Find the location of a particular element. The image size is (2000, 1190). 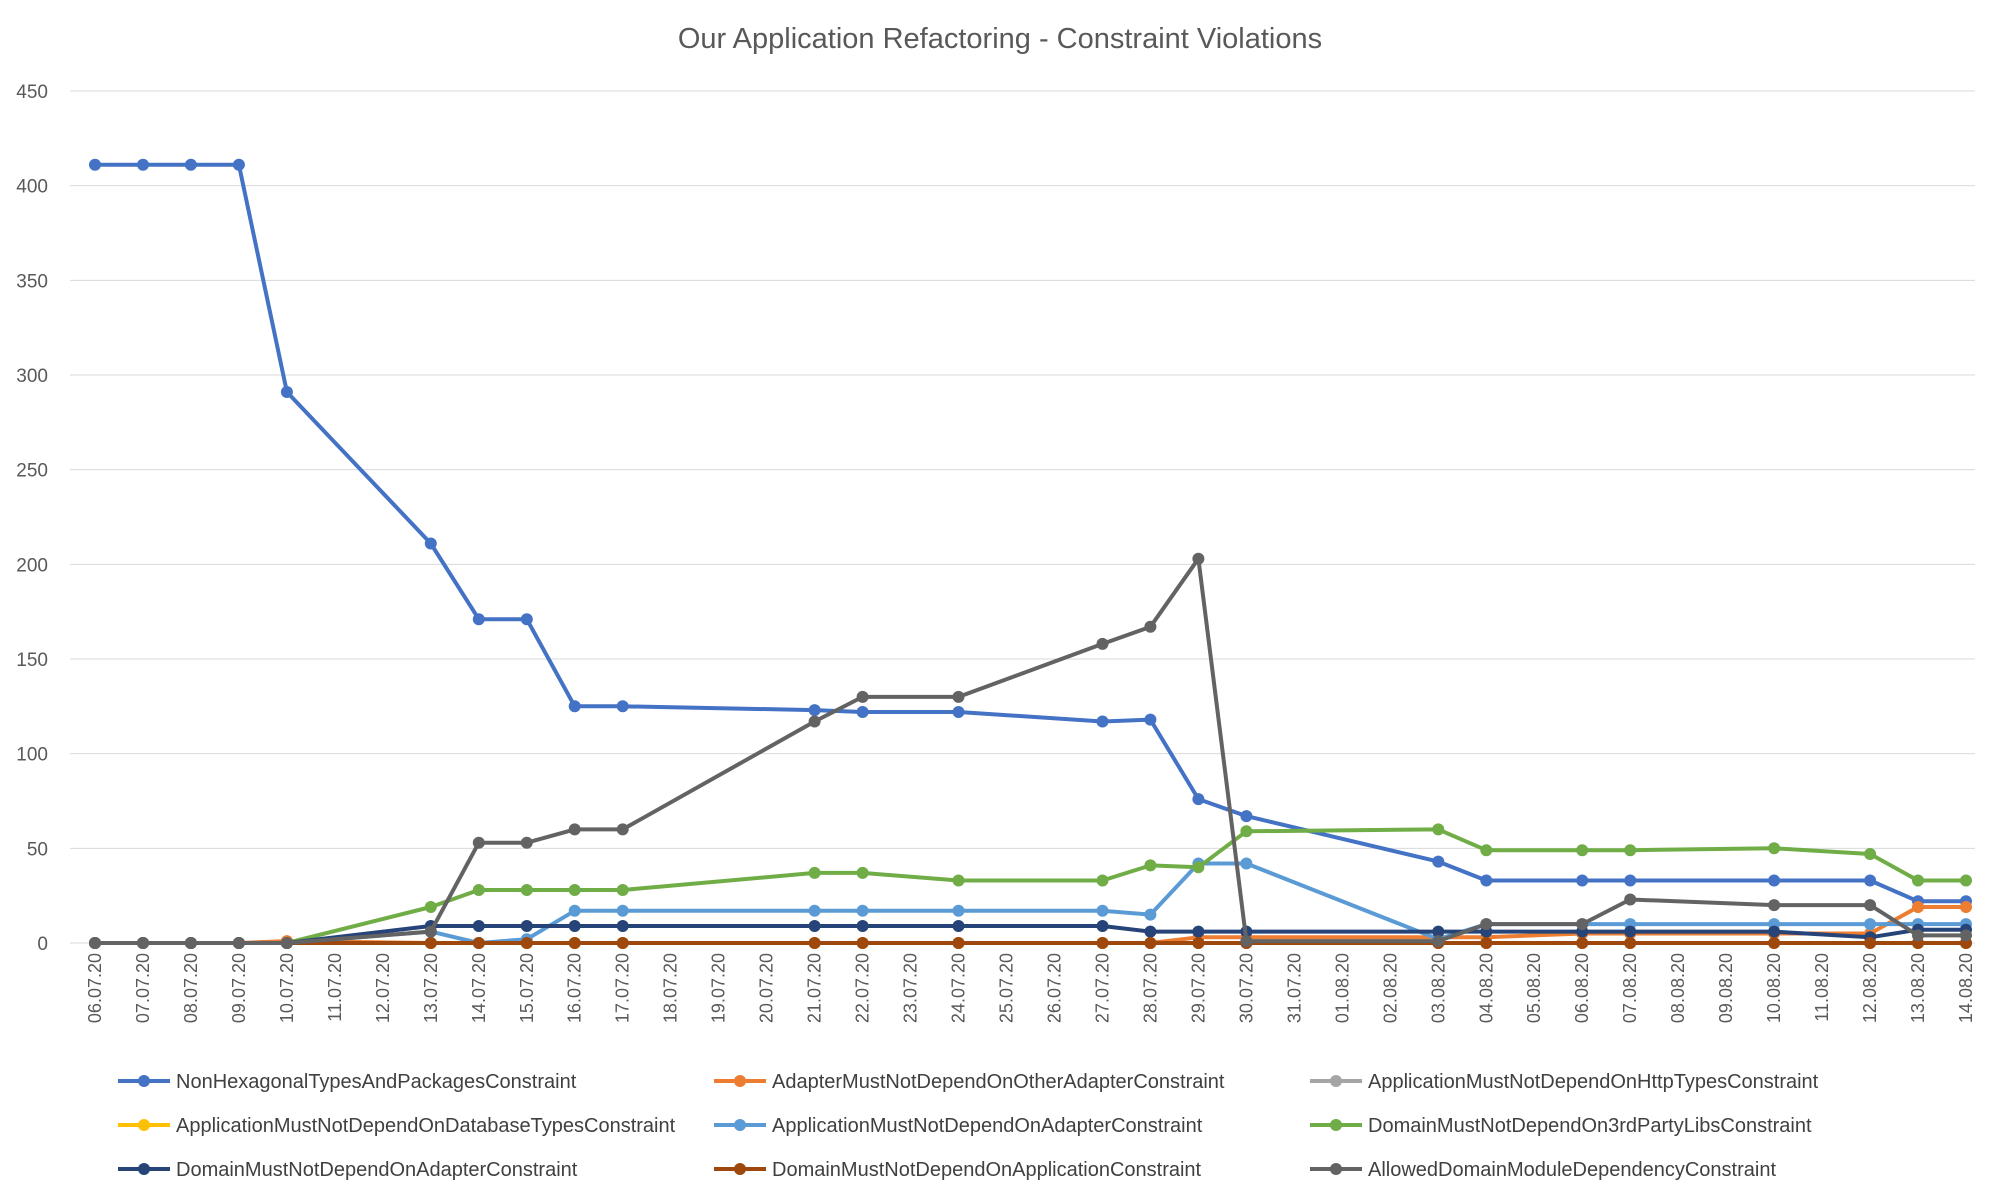

legend-label: AllowedDomainModuleDependencyConstraint is located at coordinates (1572, 1170).